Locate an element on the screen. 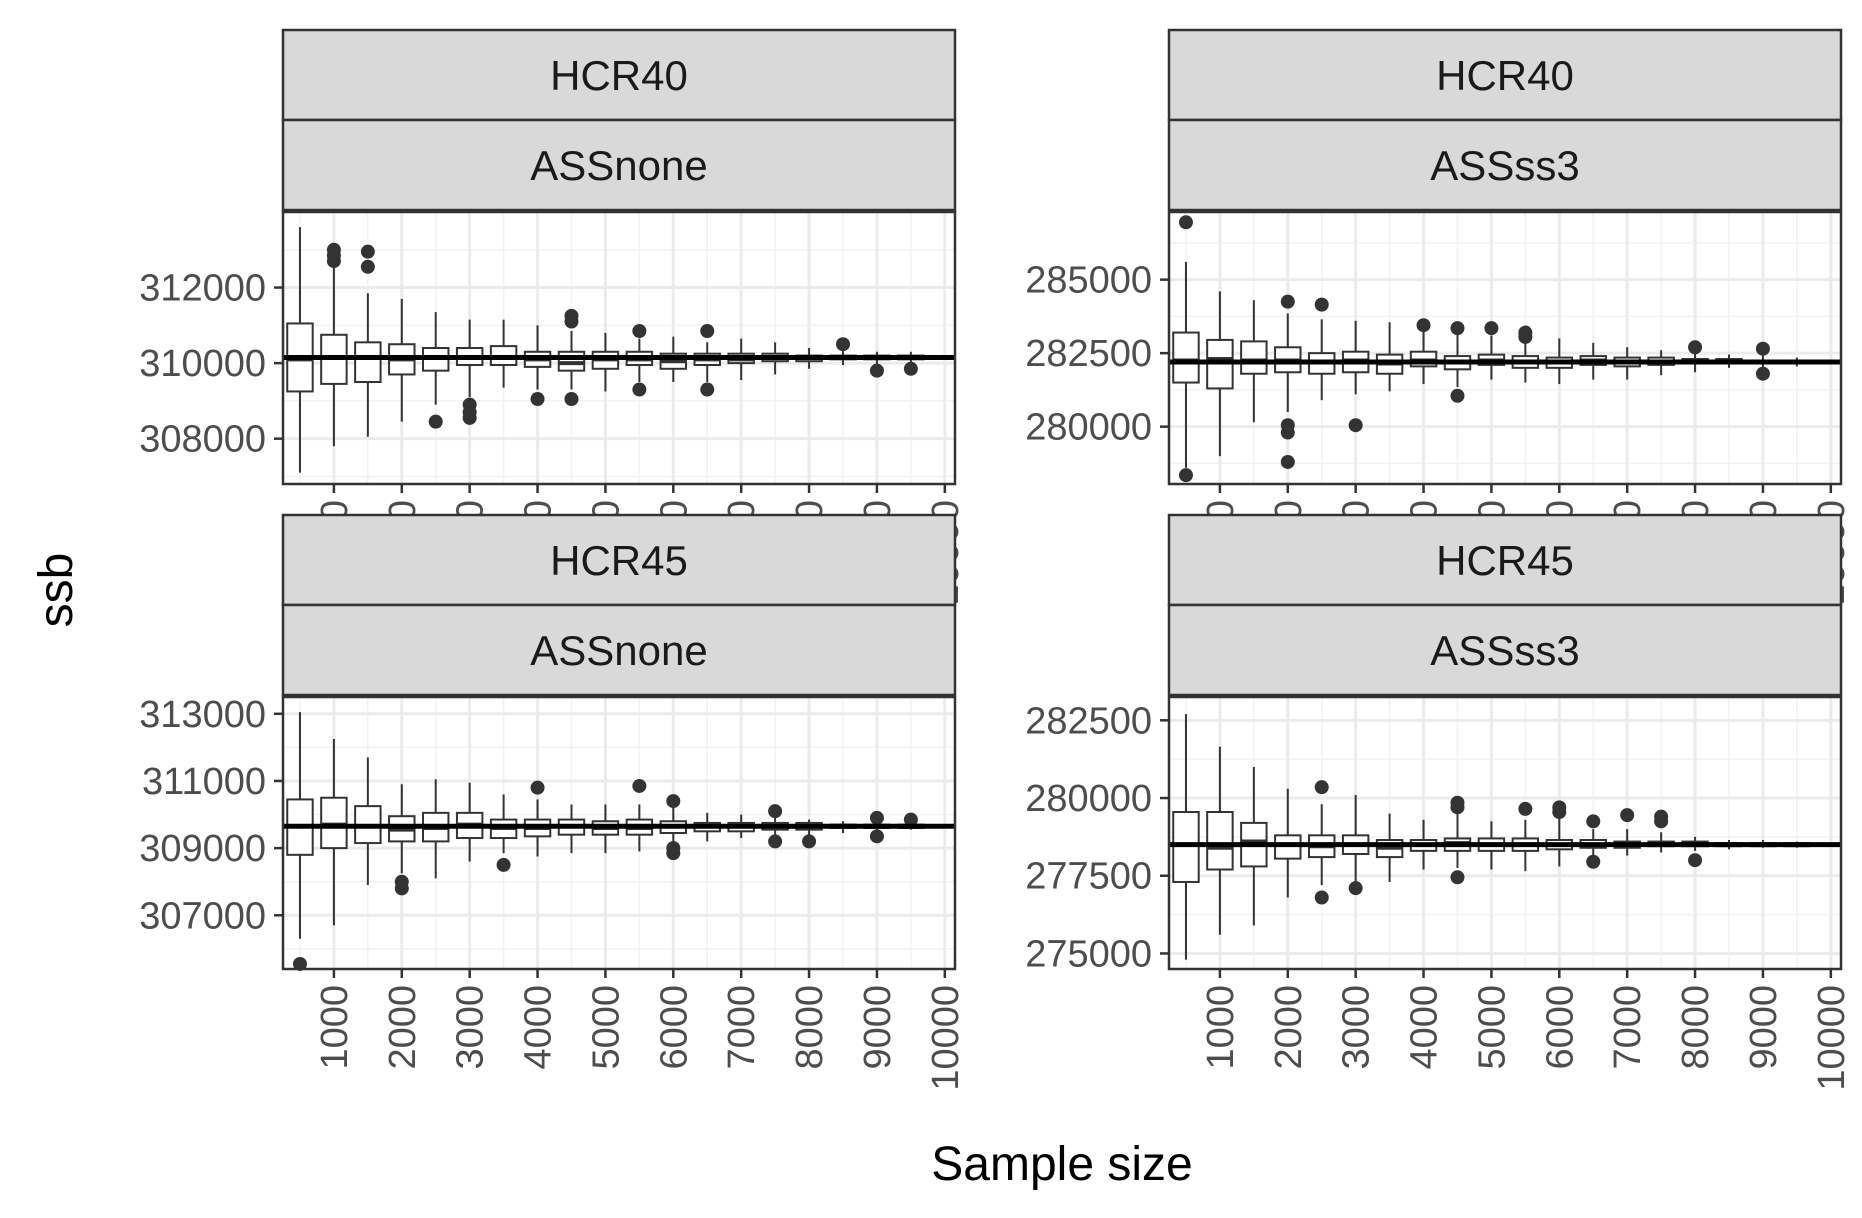 The image size is (1862, 1218). y-tick-label: 310000 is located at coordinates (202, 364).